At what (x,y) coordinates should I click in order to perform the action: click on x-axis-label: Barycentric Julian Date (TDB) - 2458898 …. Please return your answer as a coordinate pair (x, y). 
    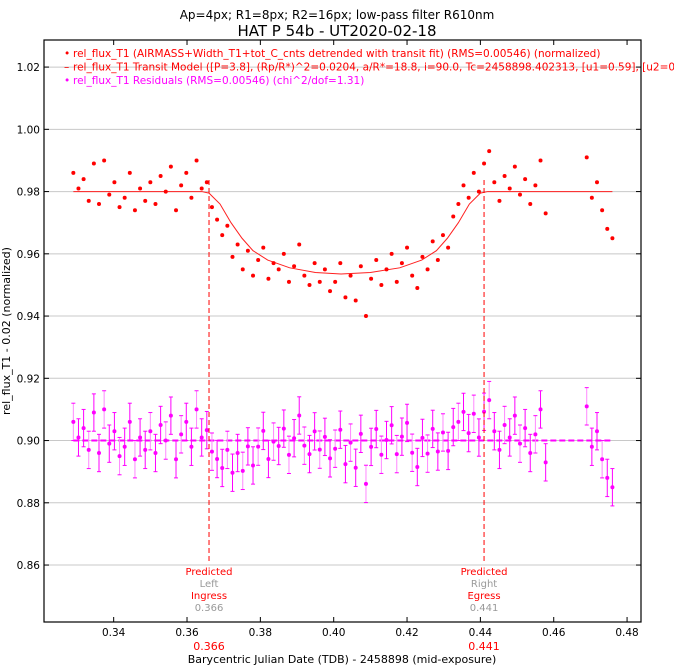
    Looking at the image, I should click on (342, 659).